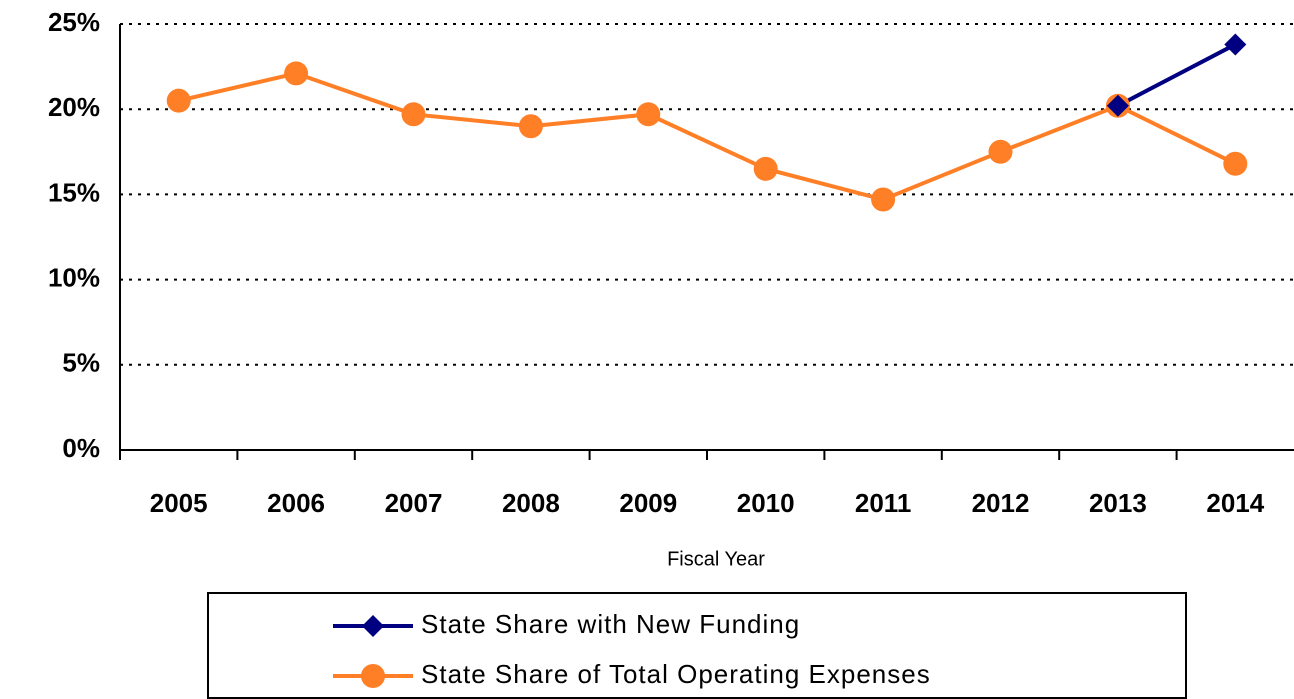 The height and width of the screenshot is (699, 1294). What do you see at coordinates (1118, 503) in the screenshot?
I see `x-tick-label: 2013` at bounding box center [1118, 503].